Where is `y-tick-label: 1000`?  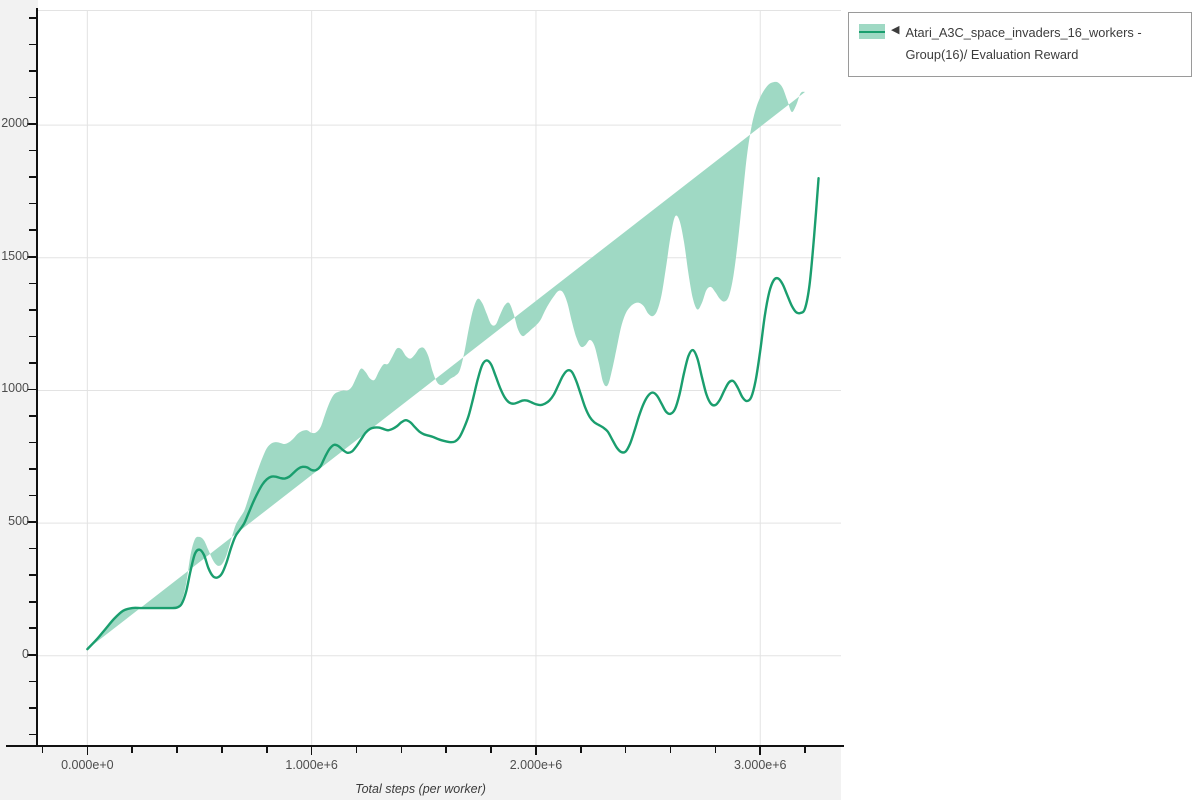 y-tick-label: 1000 is located at coordinates (15, 388).